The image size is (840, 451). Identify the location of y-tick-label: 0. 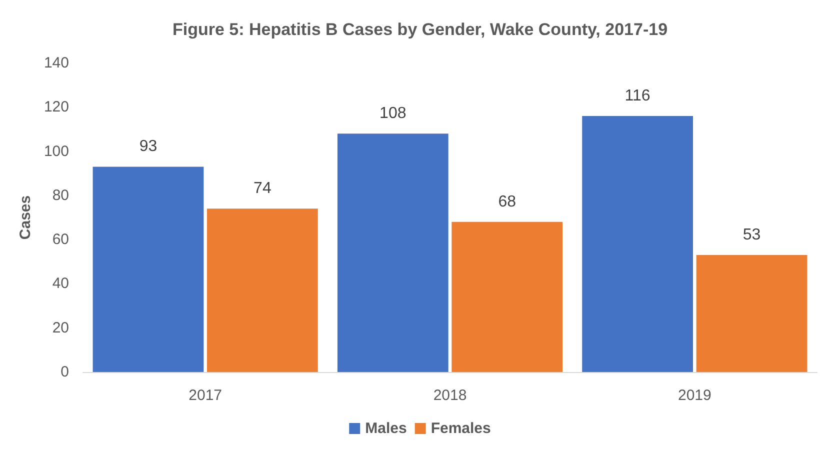
(64, 372).